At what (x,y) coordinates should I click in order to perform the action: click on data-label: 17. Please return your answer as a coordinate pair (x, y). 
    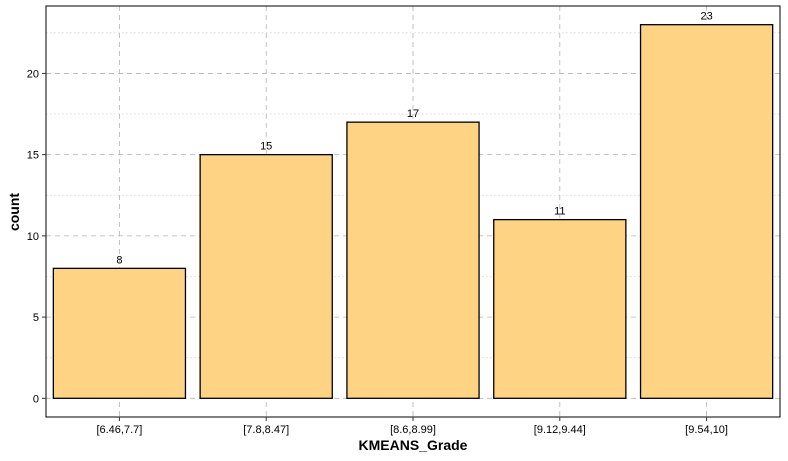
    Looking at the image, I should click on (413, 114).